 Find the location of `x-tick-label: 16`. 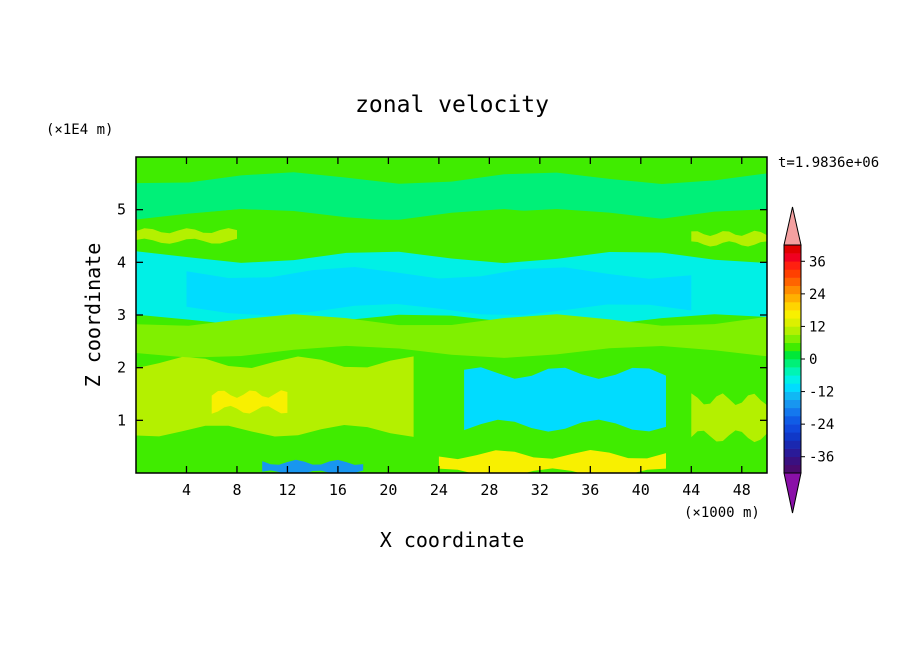

x-tick-label: 16 is located at coordinates (338, 490).